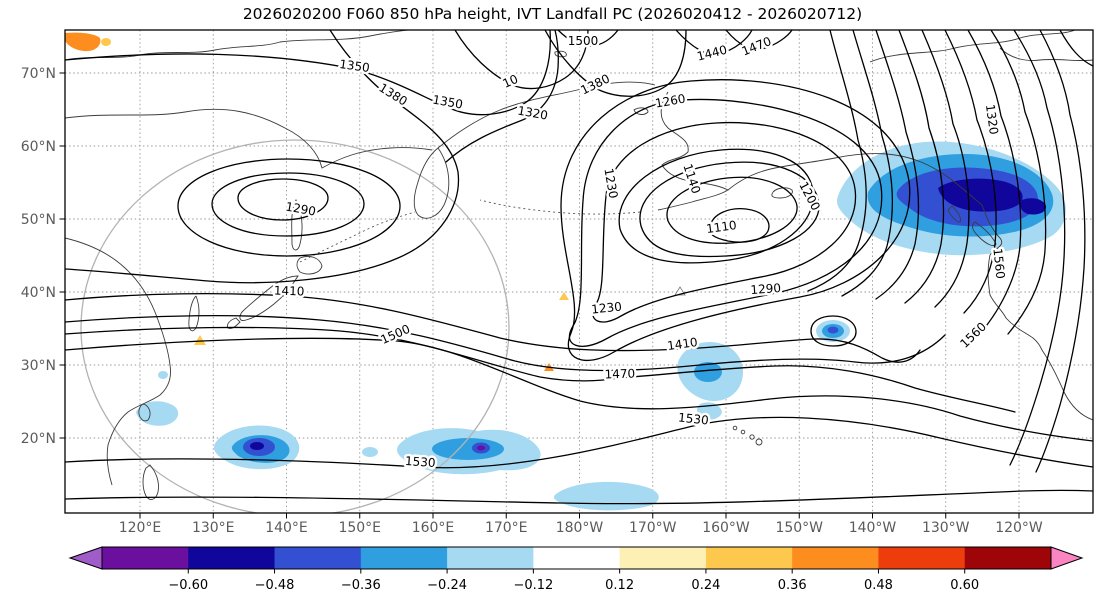  What do you see at coordinates (38, 147) in the screenshot?
I see `y-tick-label: 60°N` at bounding box center [38, 147].